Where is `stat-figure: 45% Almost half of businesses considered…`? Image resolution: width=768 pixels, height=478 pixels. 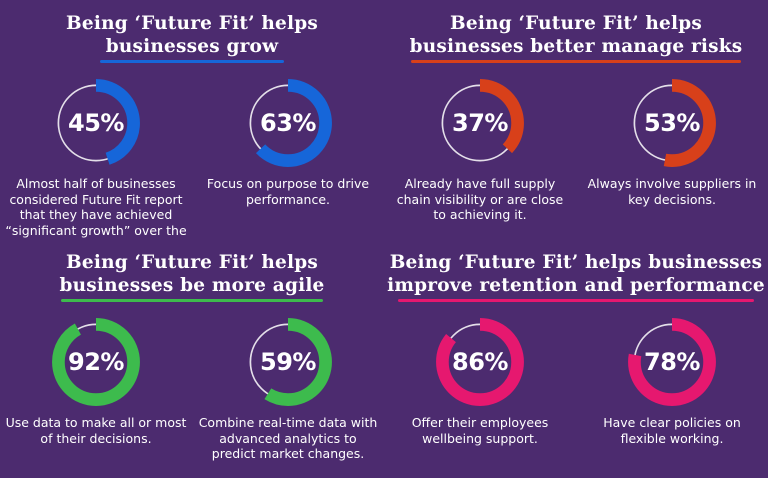 stat-figure: 45% Almost half of businesses considered… is located at coordinates (96, 157).